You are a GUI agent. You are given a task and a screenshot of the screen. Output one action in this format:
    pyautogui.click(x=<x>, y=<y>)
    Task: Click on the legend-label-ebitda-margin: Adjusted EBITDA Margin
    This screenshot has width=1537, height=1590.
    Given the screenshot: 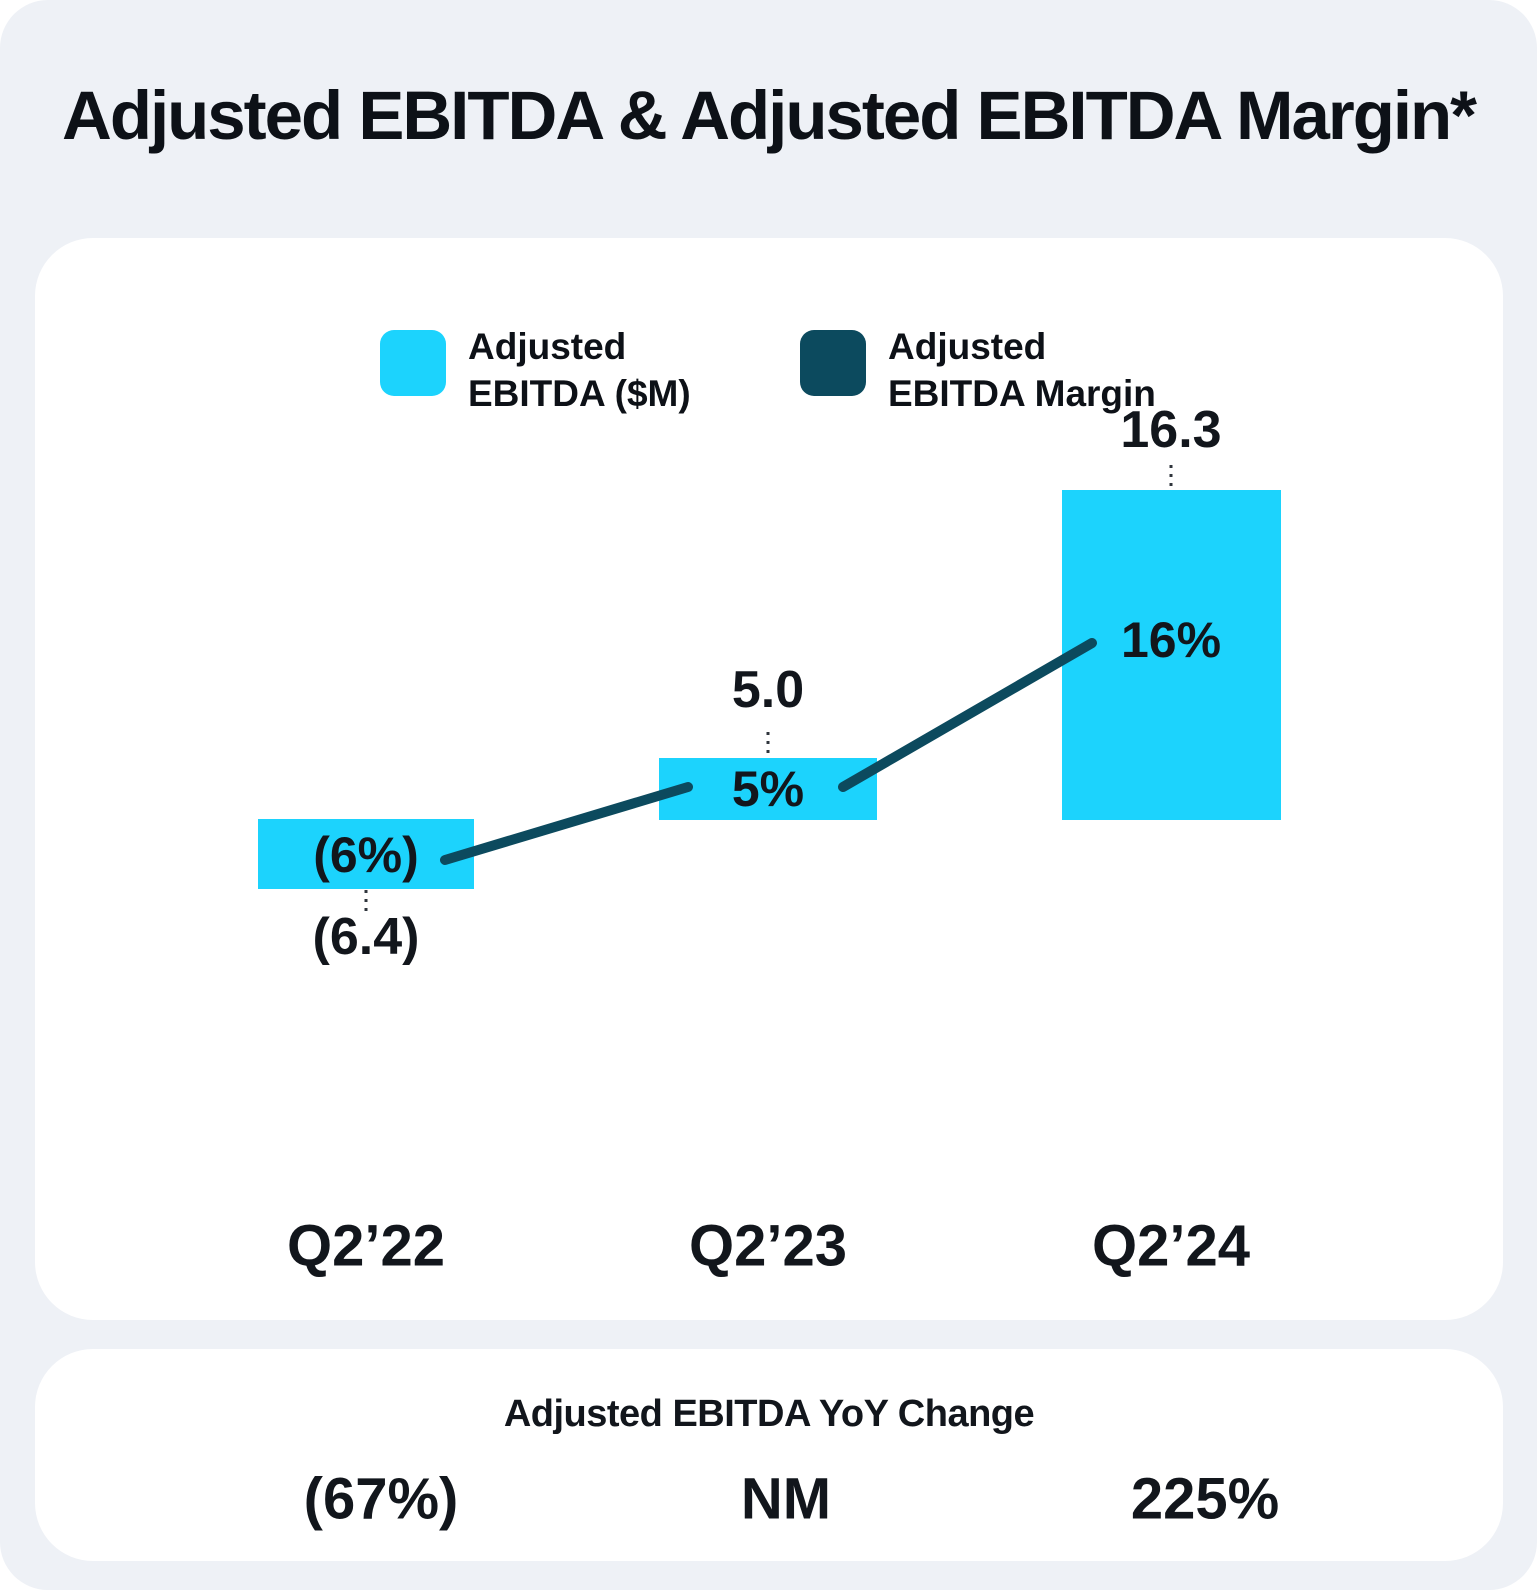 What is the action you would take?
    pyautogui.click(x=1022, y=370)
    